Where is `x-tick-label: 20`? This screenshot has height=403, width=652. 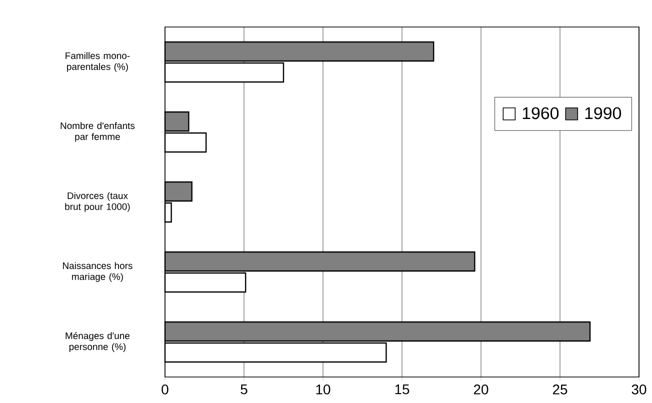
x-tick-label: 20 is located at coordinates (481, 389).